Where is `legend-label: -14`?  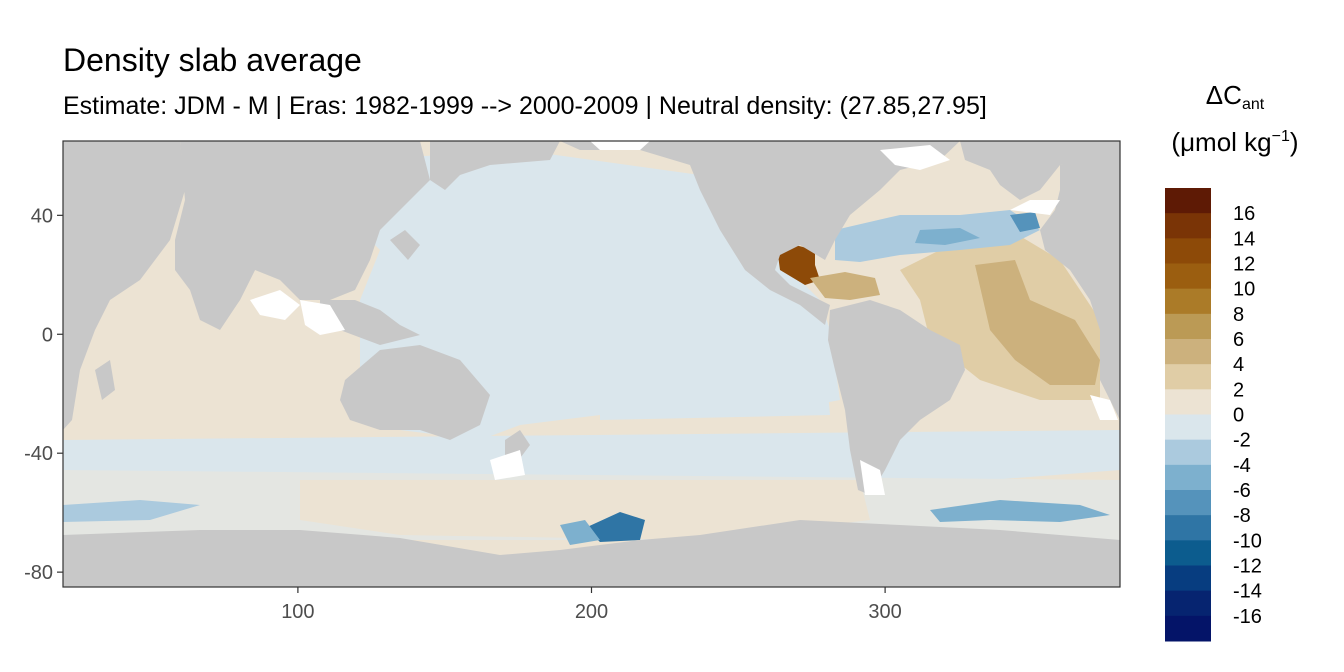
legend-label: -14 is located at coordinates (1247, 592).